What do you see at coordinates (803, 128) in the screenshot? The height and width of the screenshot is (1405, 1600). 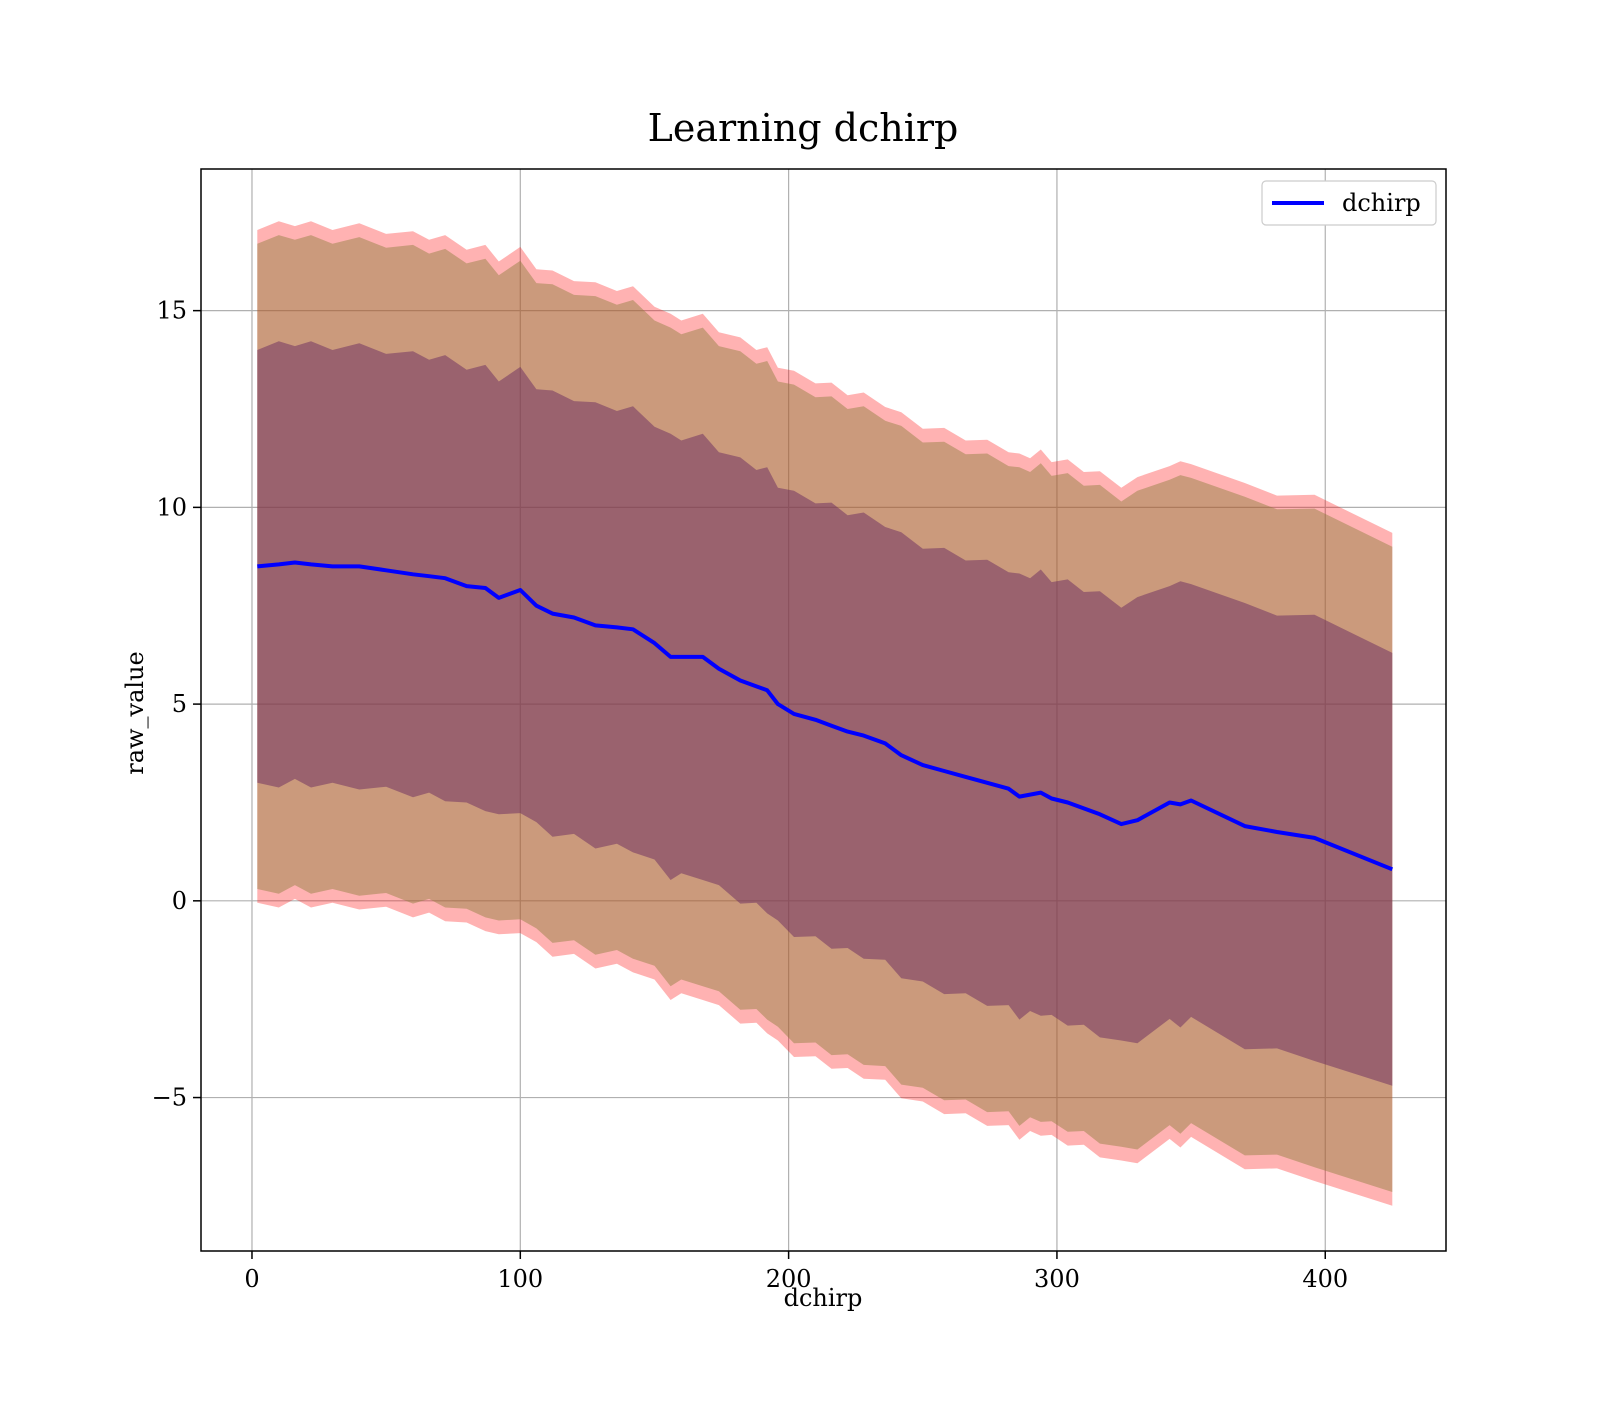 I see `chart-title: Learning dchirp` at bounding box center [803, 128].